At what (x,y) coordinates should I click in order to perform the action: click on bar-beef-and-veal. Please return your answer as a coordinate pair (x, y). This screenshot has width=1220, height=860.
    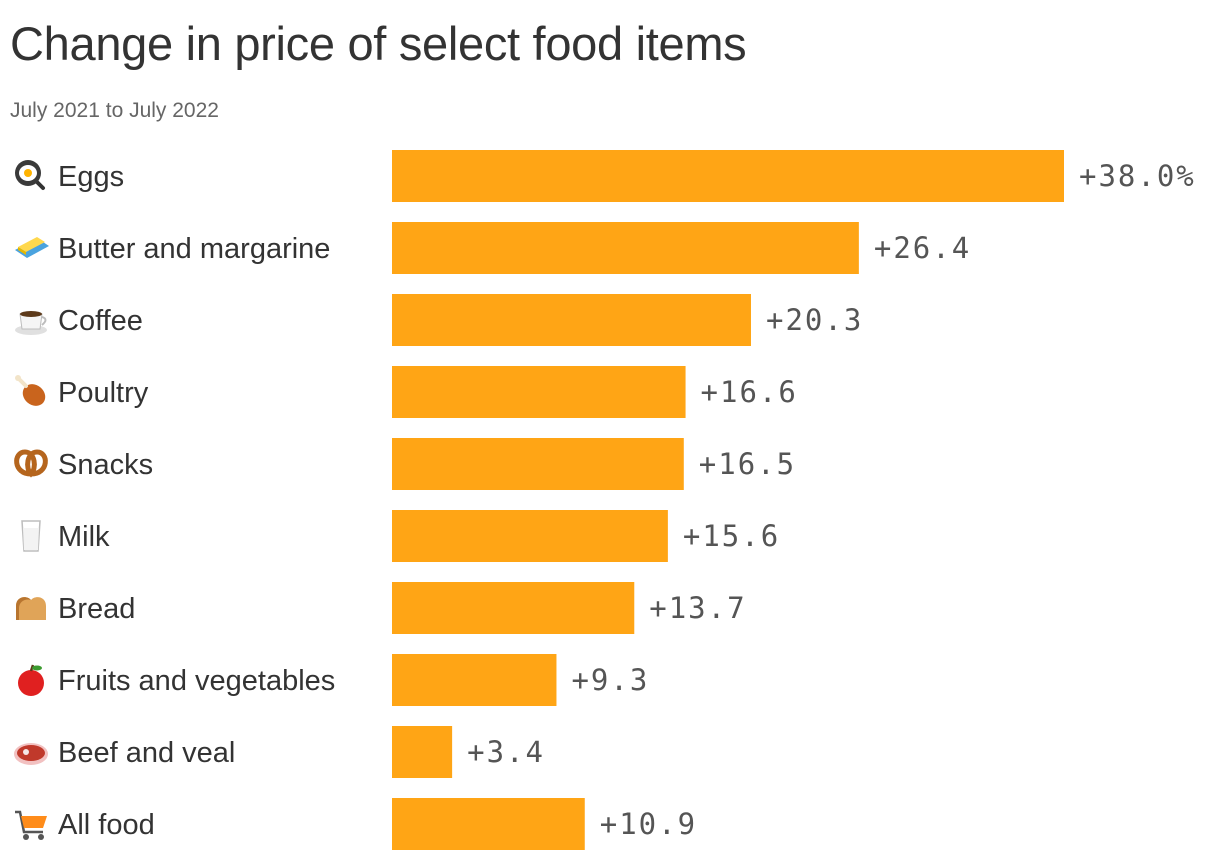
    Looking at the image, I should click on (422, 752).